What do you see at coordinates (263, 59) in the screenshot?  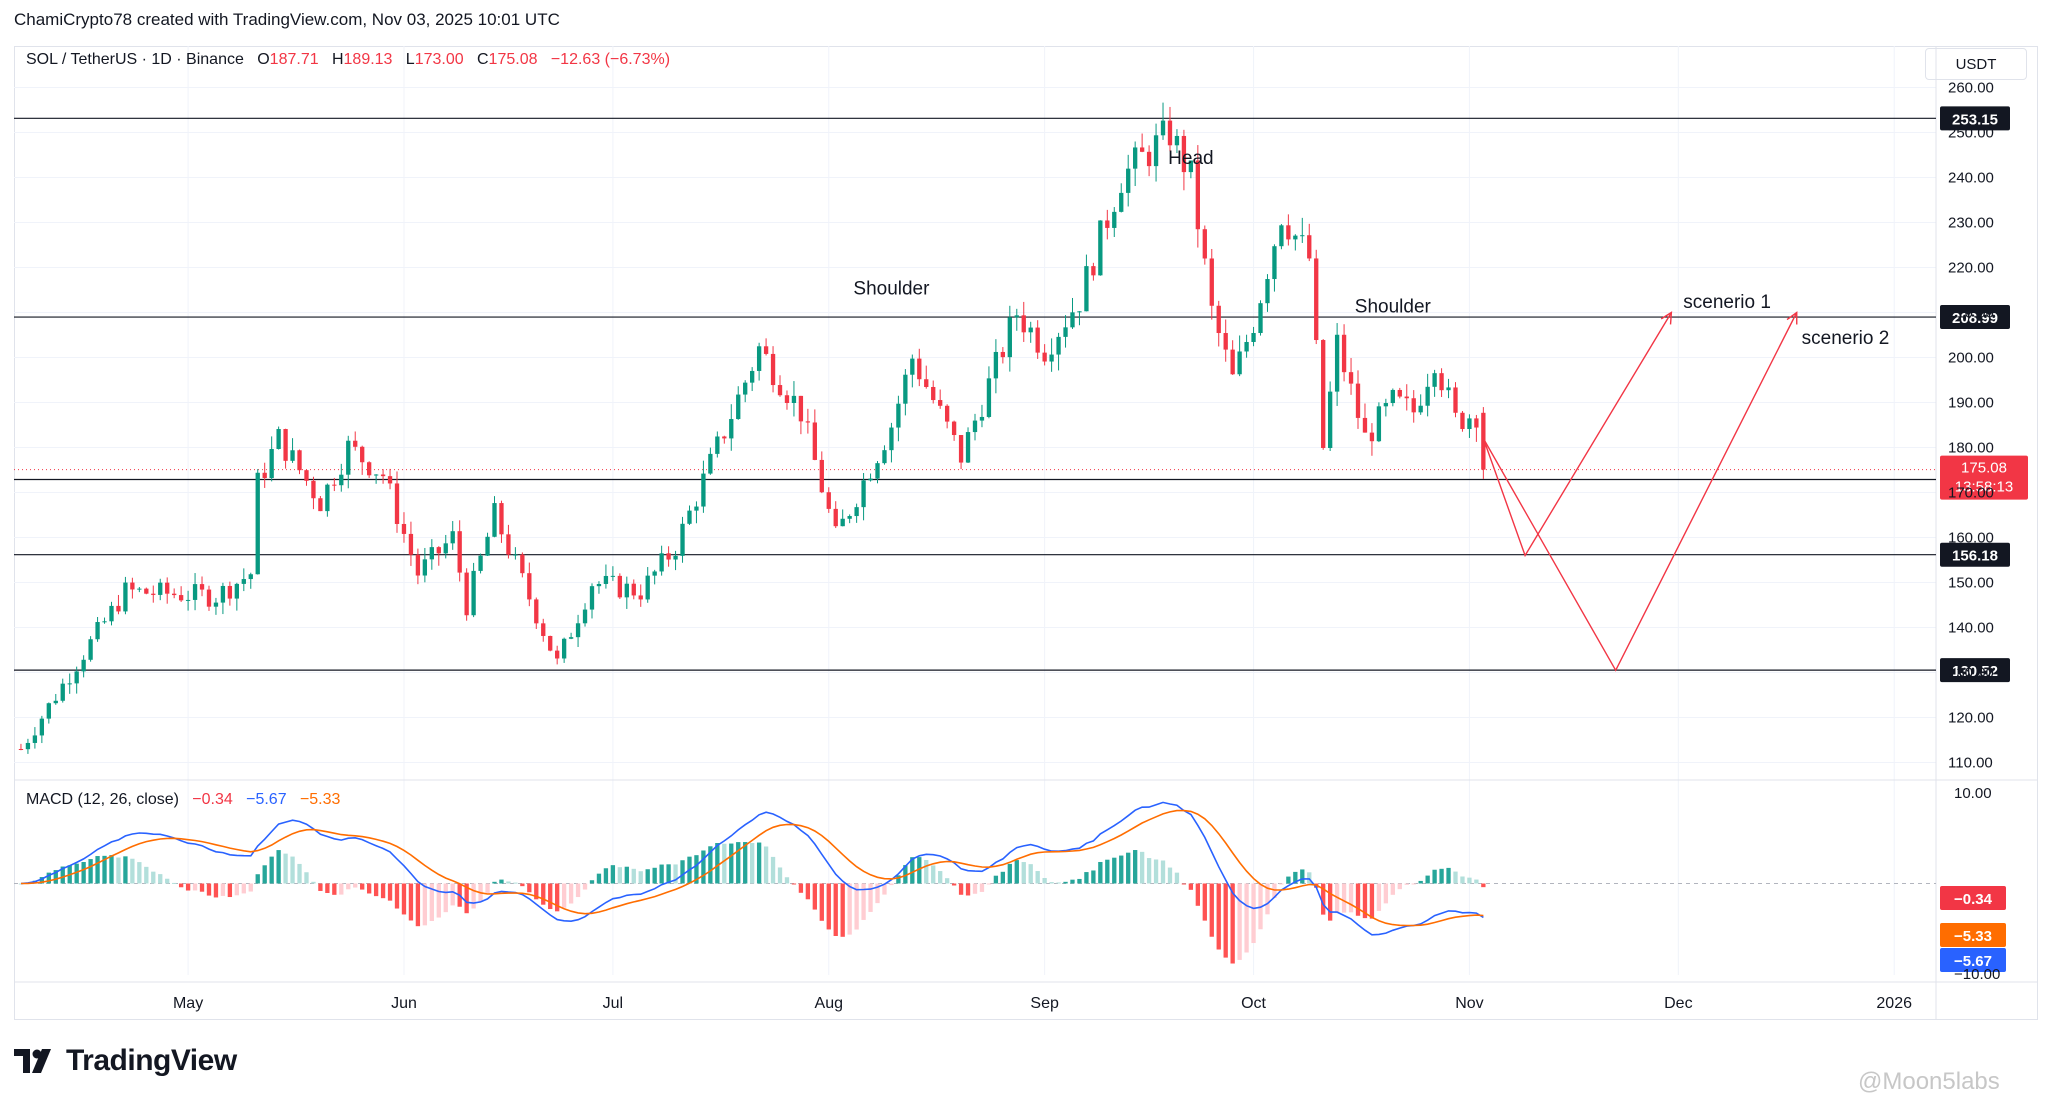 I see `open-label: O` at bounding box center [263, 59].